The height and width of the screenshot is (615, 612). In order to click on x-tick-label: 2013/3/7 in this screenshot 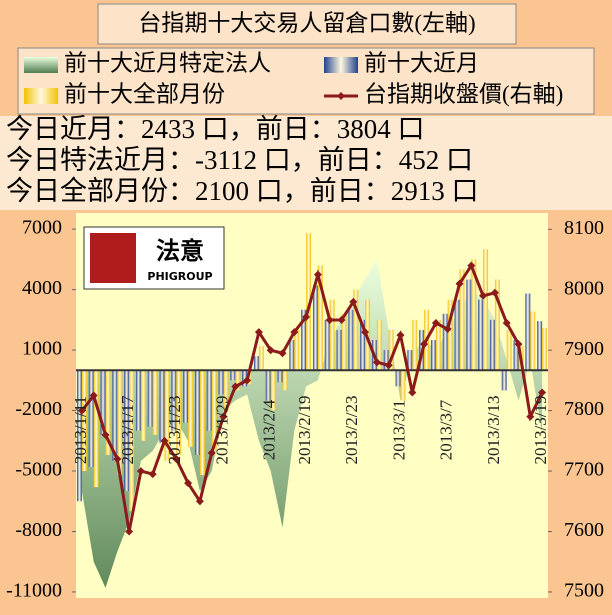, I will do `click(446, 429)`.